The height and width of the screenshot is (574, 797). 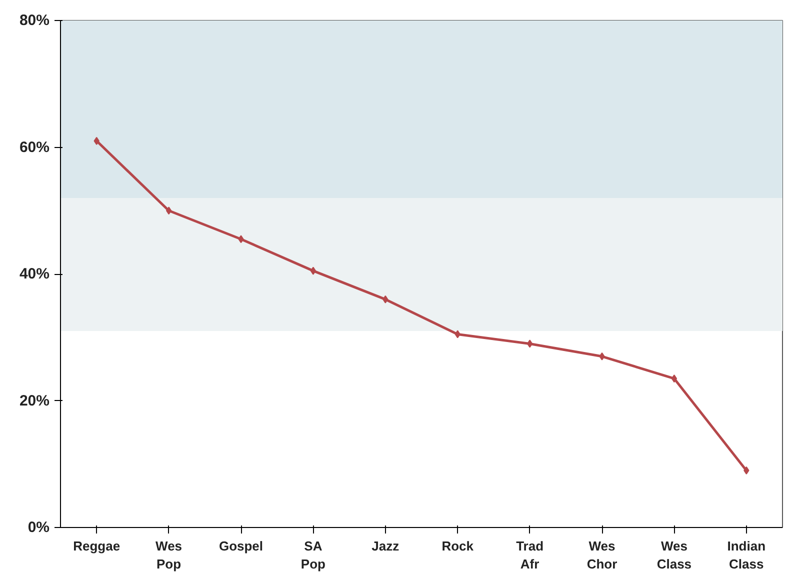 I want to click on y-tick-label: 40%, so click(x=34, y=274).